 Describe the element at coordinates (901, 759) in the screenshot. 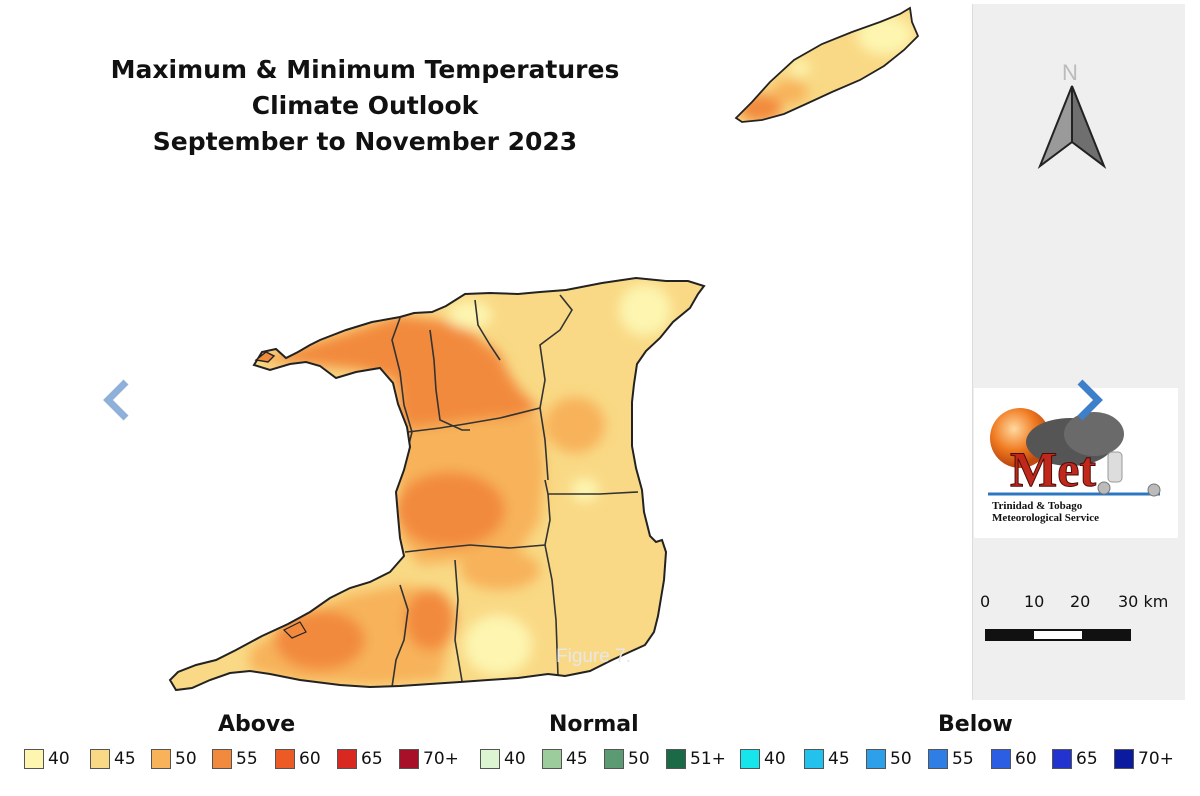

I see `legend-label-below: 50` at that location.